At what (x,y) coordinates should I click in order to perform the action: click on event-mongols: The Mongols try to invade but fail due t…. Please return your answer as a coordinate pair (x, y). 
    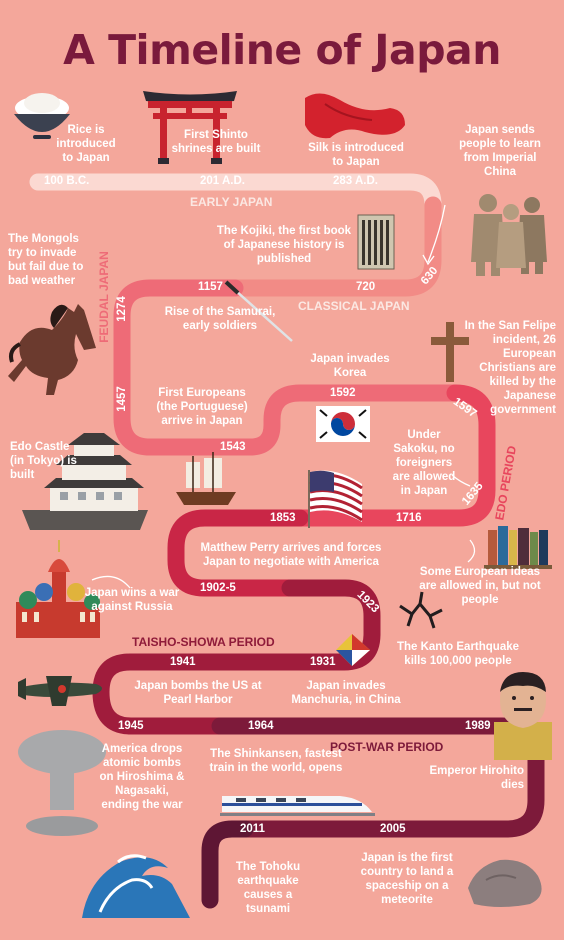
    Looking at the image, I should click on (46, 260).